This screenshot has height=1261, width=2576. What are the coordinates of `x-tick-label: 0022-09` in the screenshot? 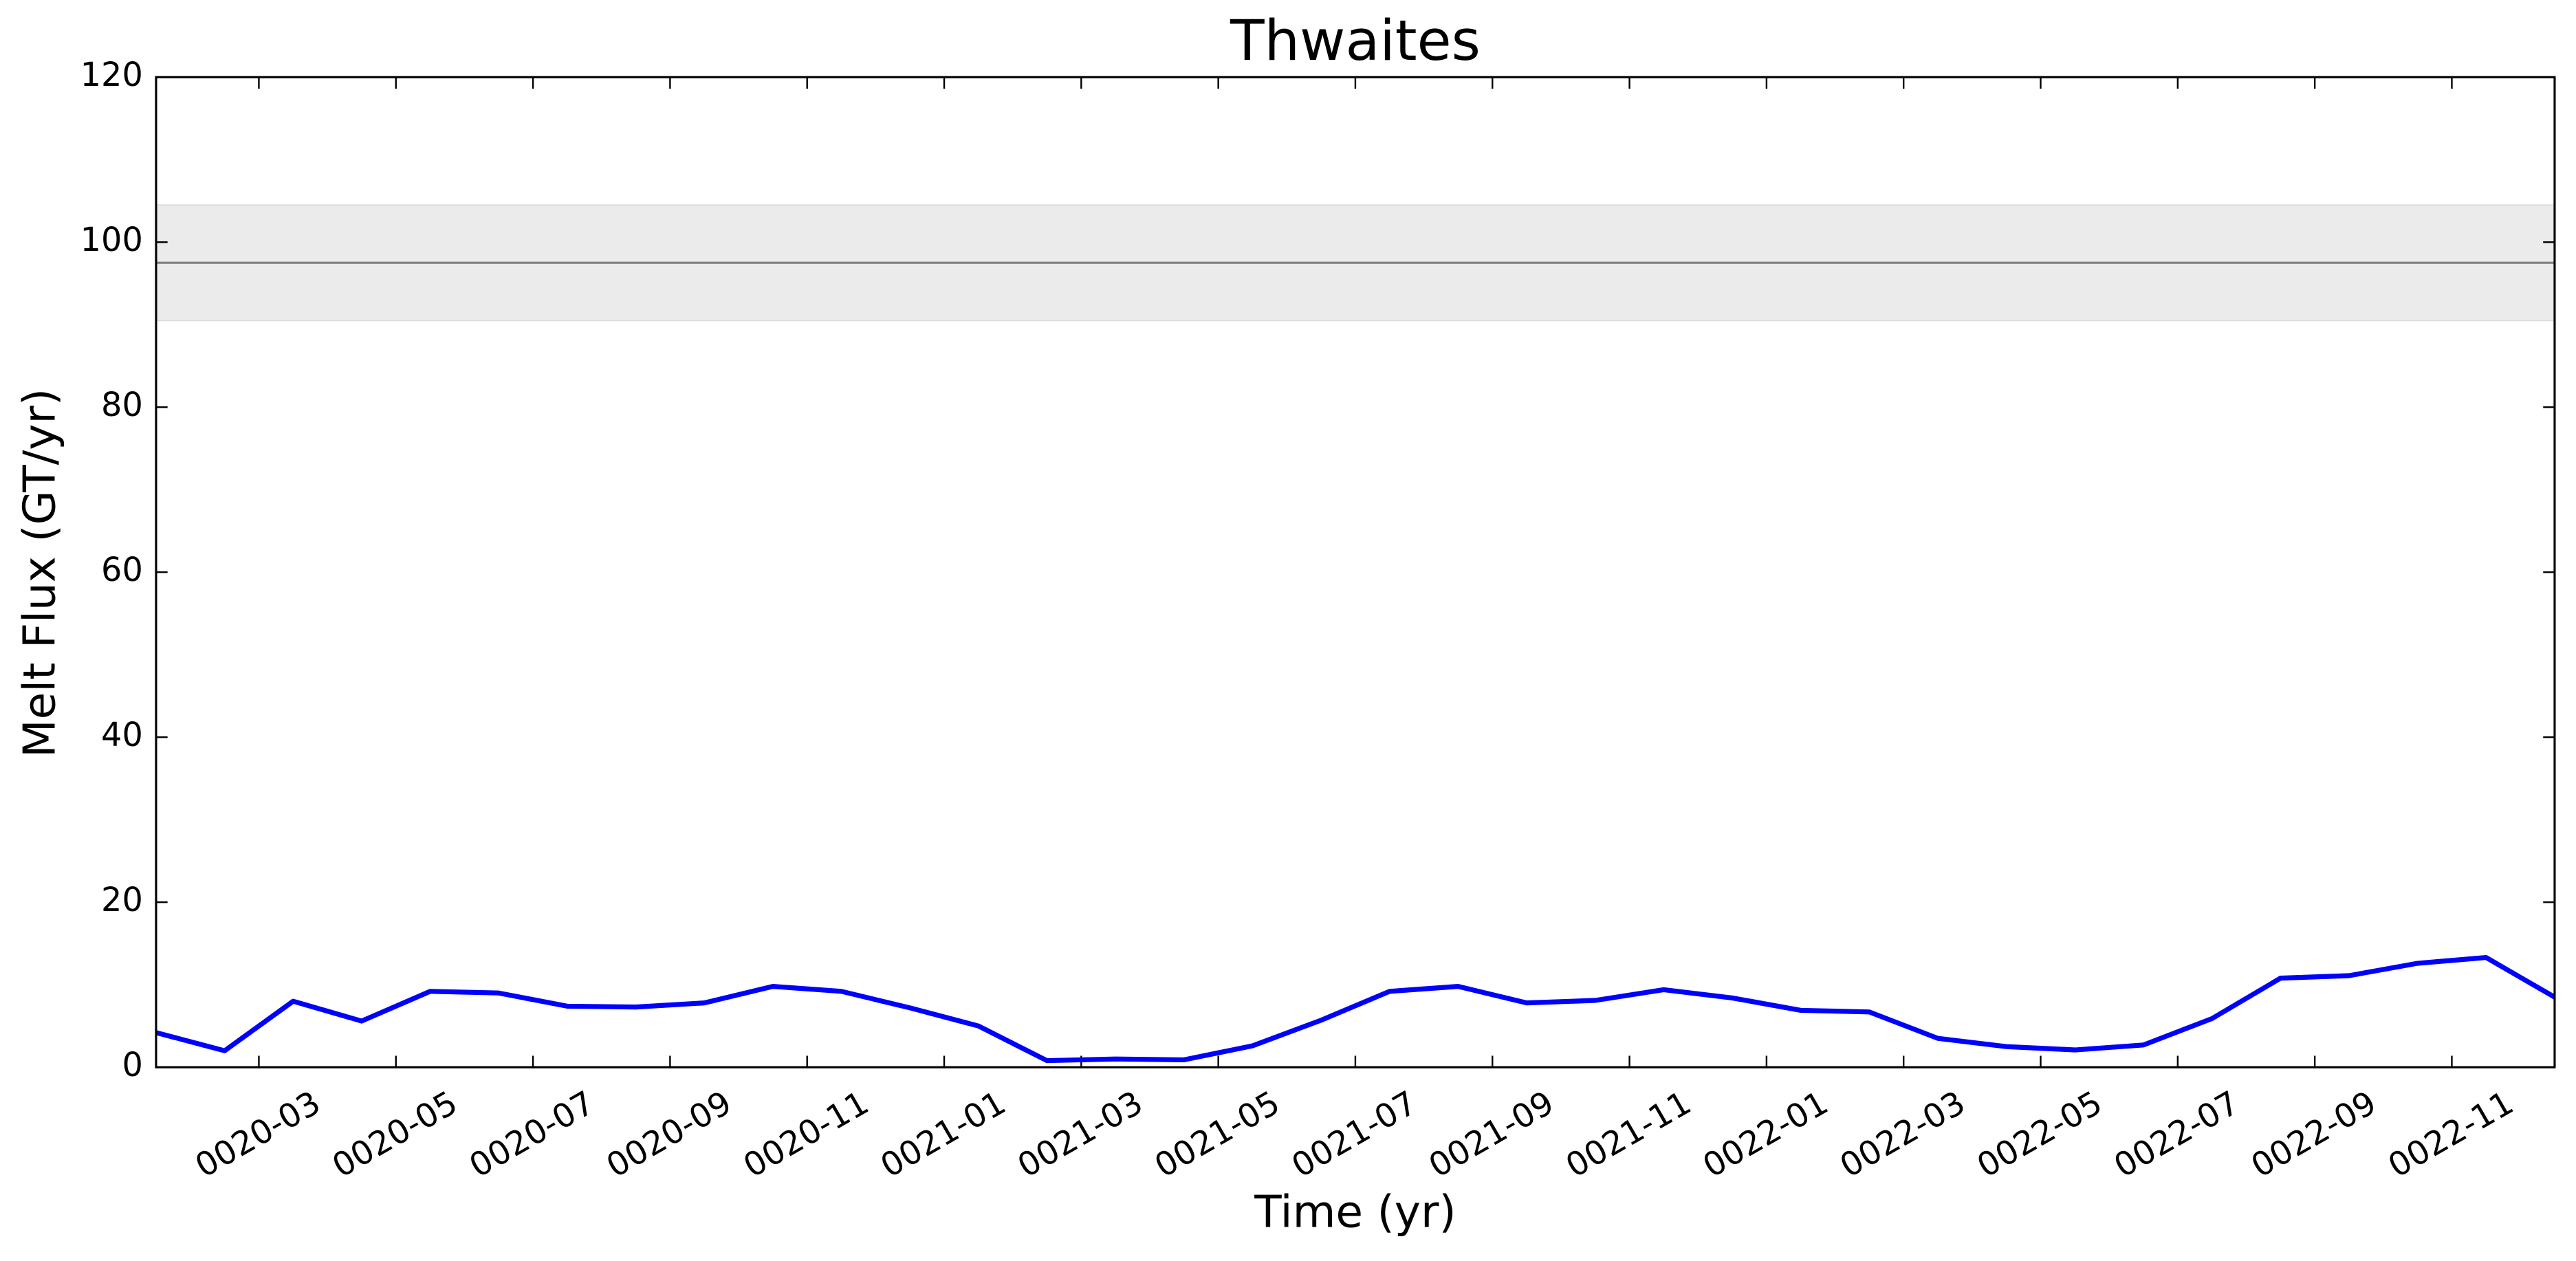 It's located at (2314, 1134).